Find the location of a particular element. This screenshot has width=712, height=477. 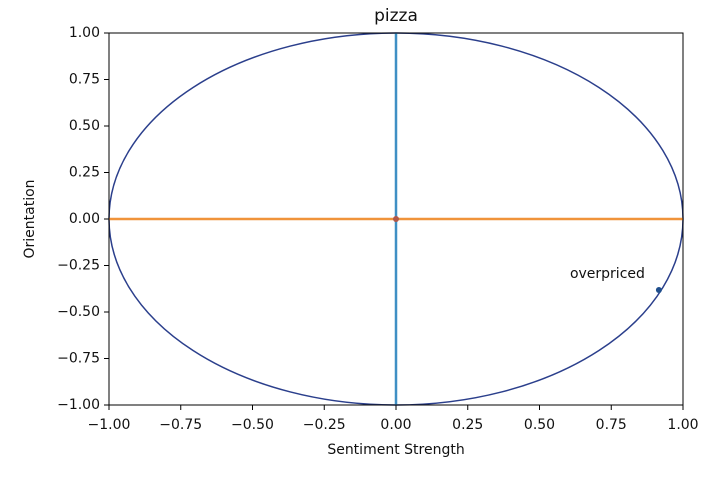

chart-title: pizza is located at coordinates (396, 16).